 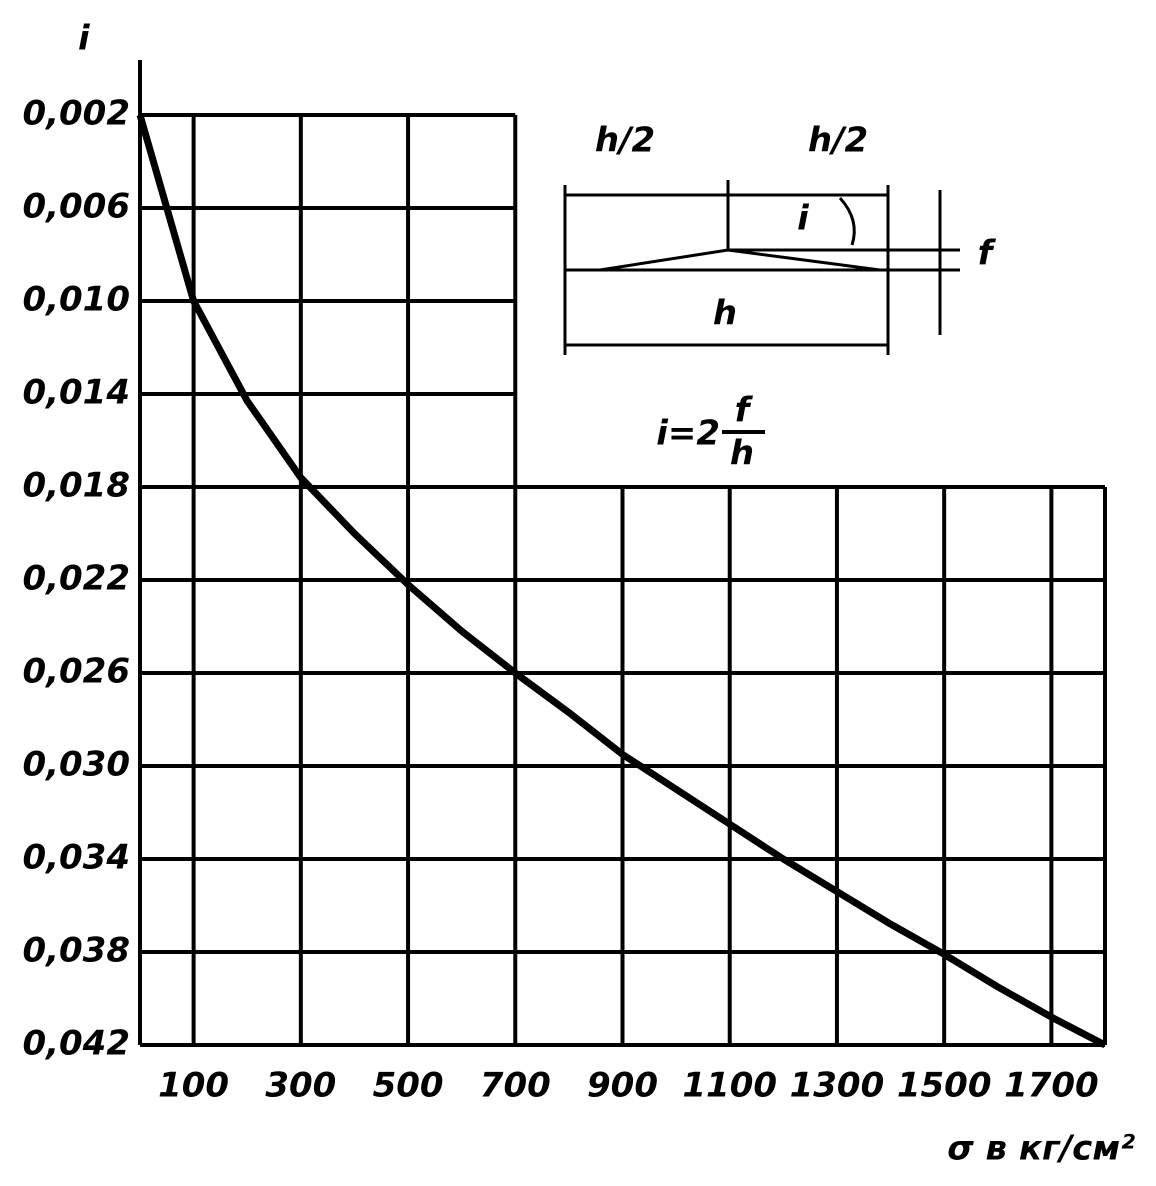 What do you see at coordinates (76, 672) in the screenshot?
I see `y-tick-label: 0,026` at bounding box center [76, 672].